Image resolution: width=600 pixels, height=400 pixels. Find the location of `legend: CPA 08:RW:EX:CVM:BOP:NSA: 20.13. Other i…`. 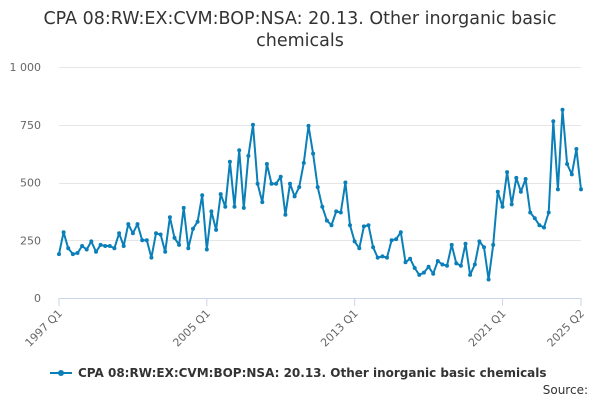

legend: CPA 08:RW:EX:CVM:BOP:NSA: 20.13. Other i… is located at coordinates (298, 373).